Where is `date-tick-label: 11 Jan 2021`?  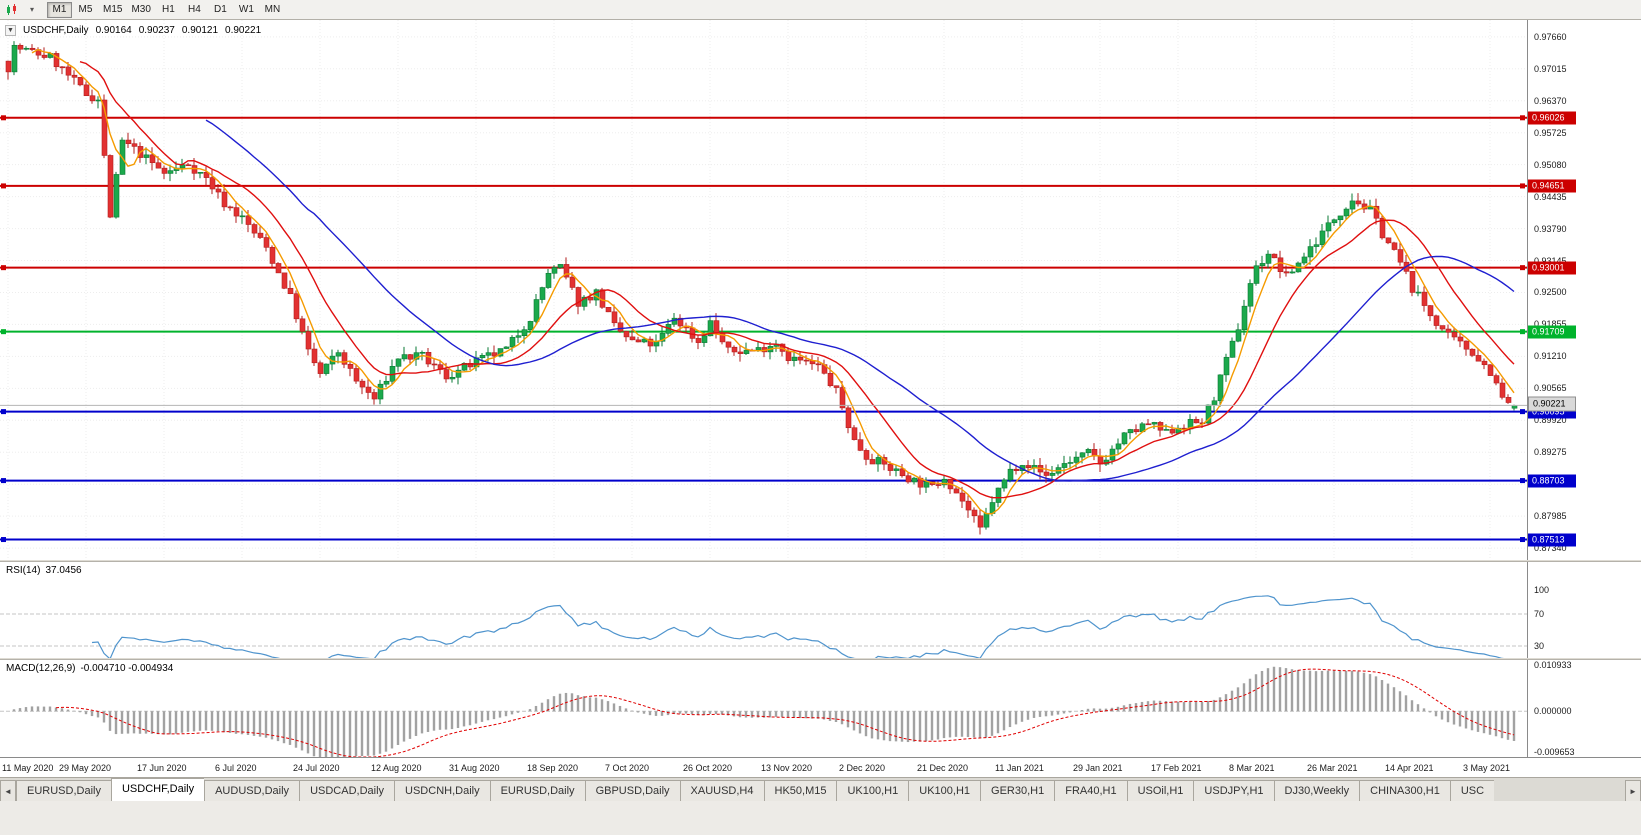 date-tick-label: 11 Jan 2021 is located at coordinates (1019, 768).